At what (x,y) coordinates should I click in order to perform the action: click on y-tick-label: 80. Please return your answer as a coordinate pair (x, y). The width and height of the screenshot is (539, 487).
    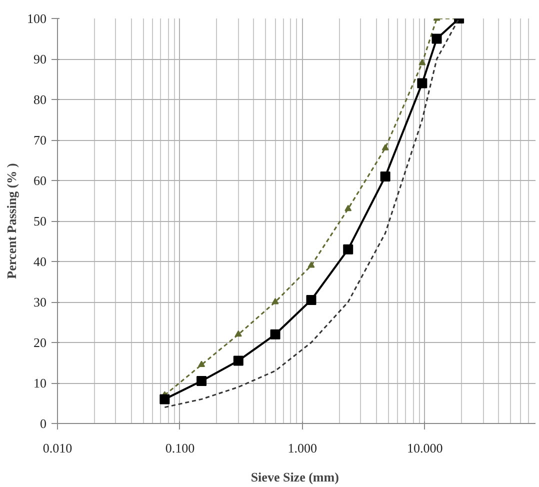
    Looking at the image, I should click on (40, 99).